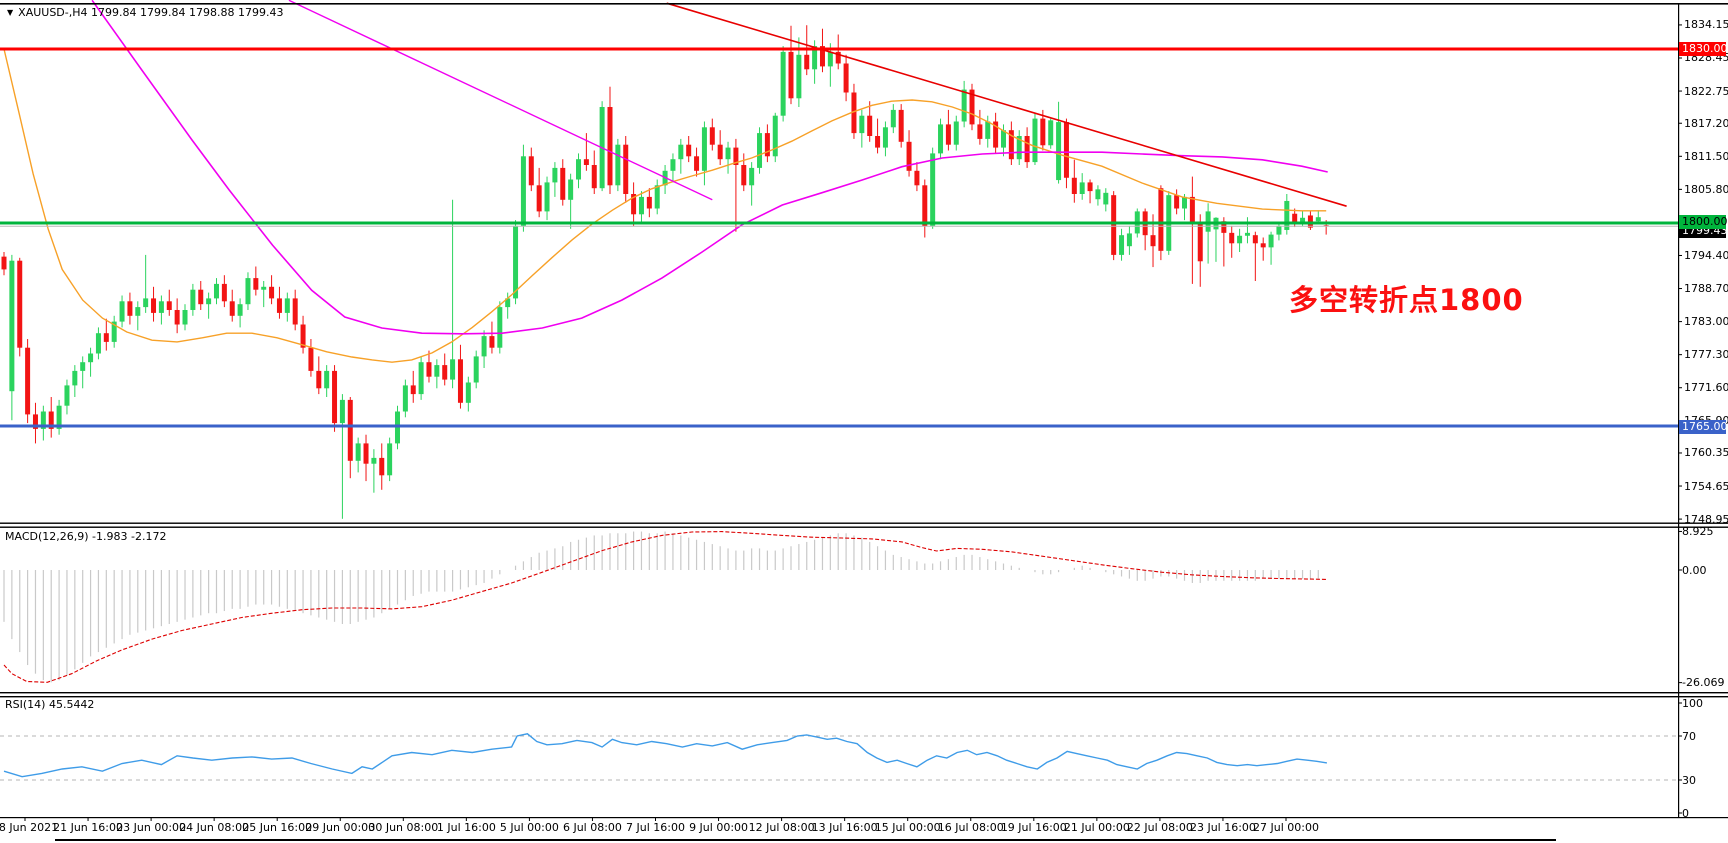  I want to click on price-axis-label: 1834.15, so click(1706, 25).